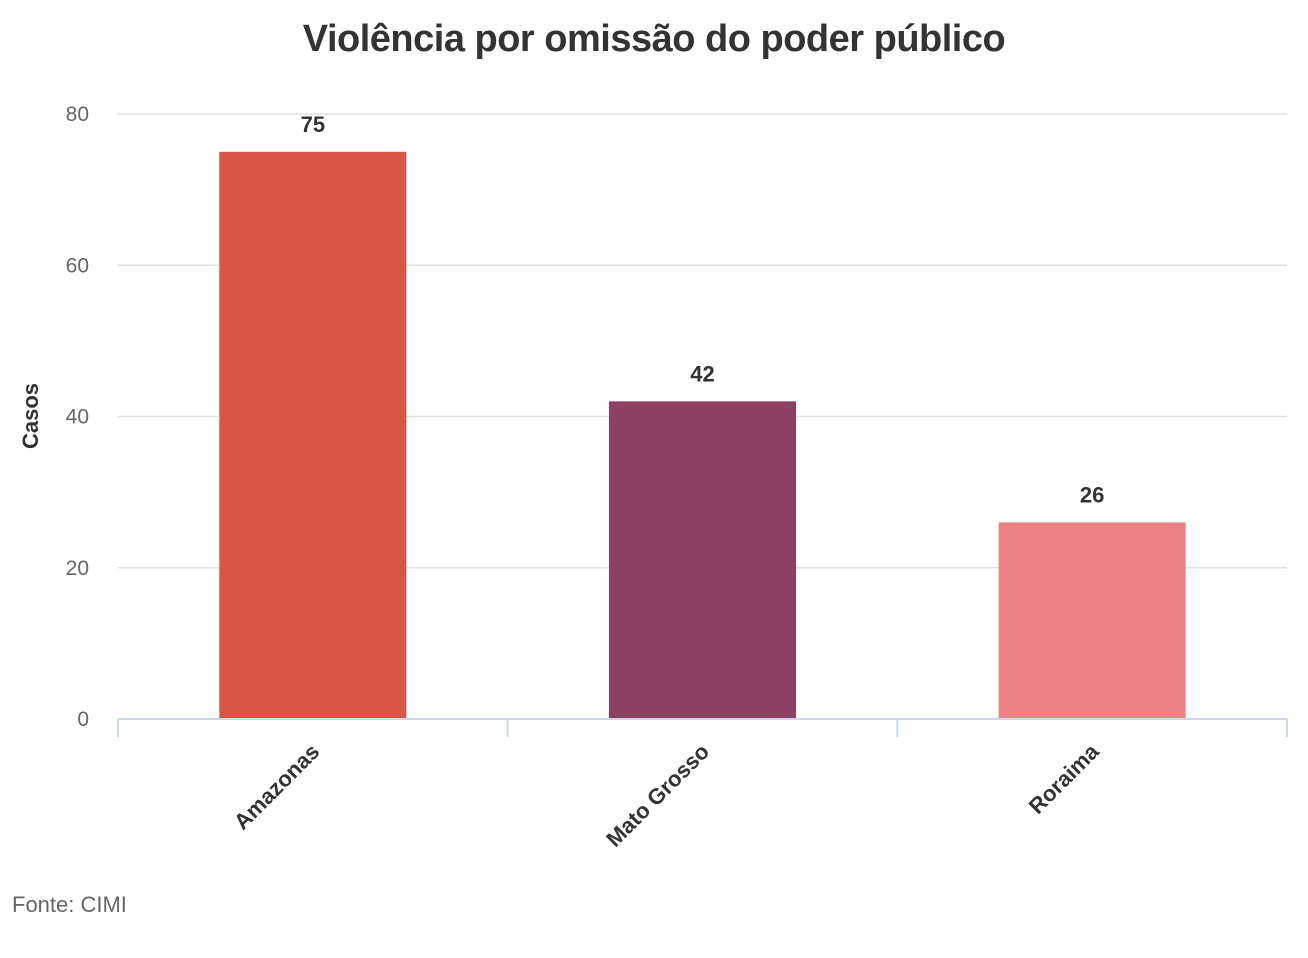 The width and height of the screenshot is (1308, 958). I want to click on bar-roraima, so click(1092, 620).